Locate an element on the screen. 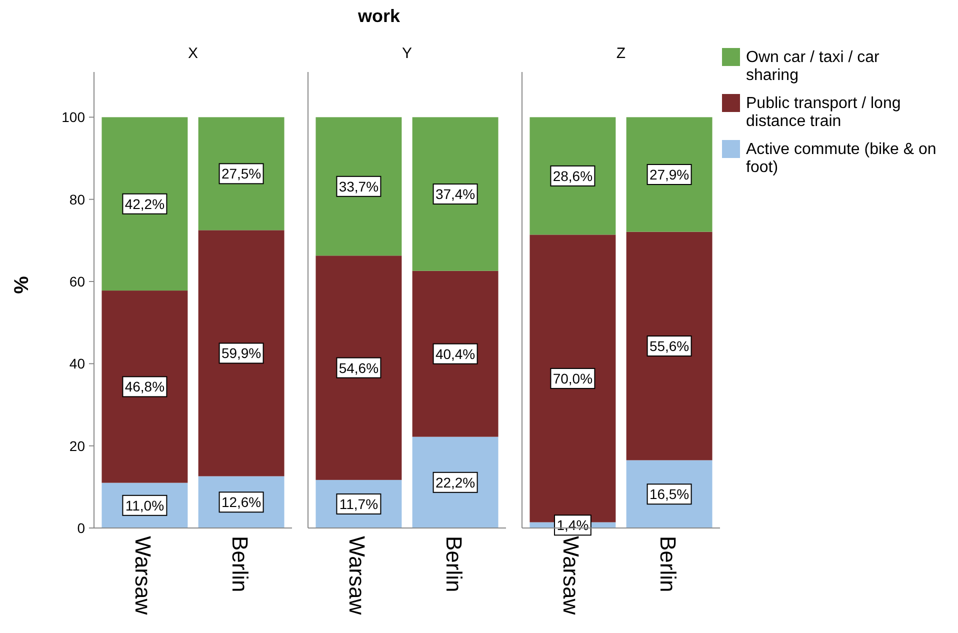 This screenshot has height=633, width=958. data-label: 40,4% is located at coordinates (455, 354).